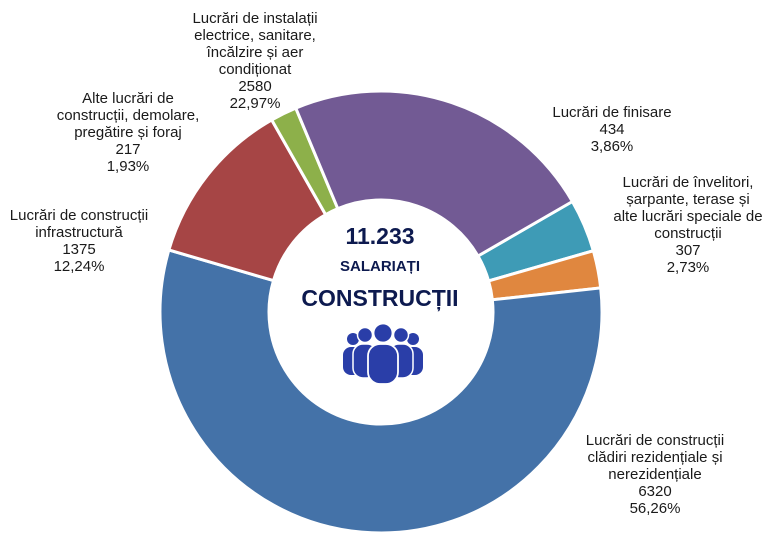  Describe the element at coordinates (128, 98) in the screenshot. I see `slice-label-text: Alte lucrări de` at that location.